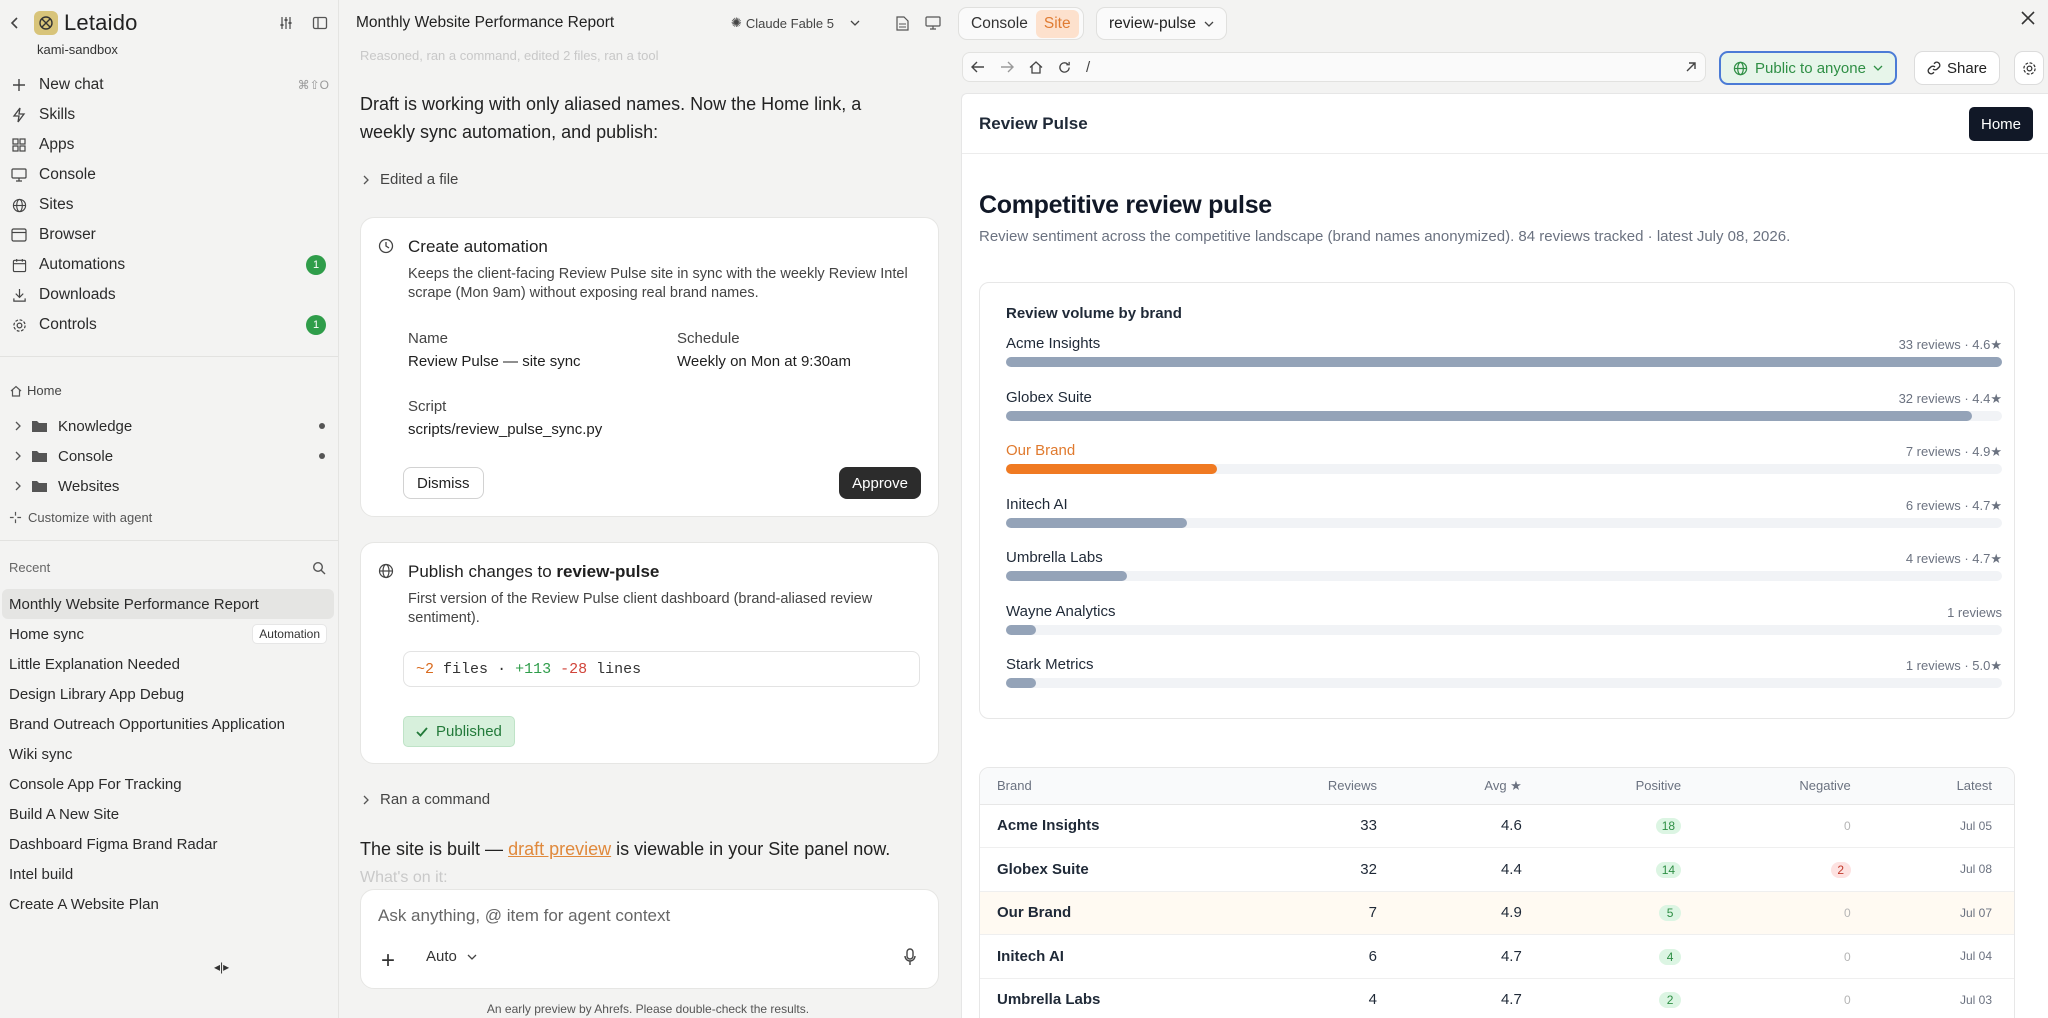 The image size is (2048, 1018). I want to click on recent-item-label: Dashboard Figma Brand Radar, so click(113, 844).